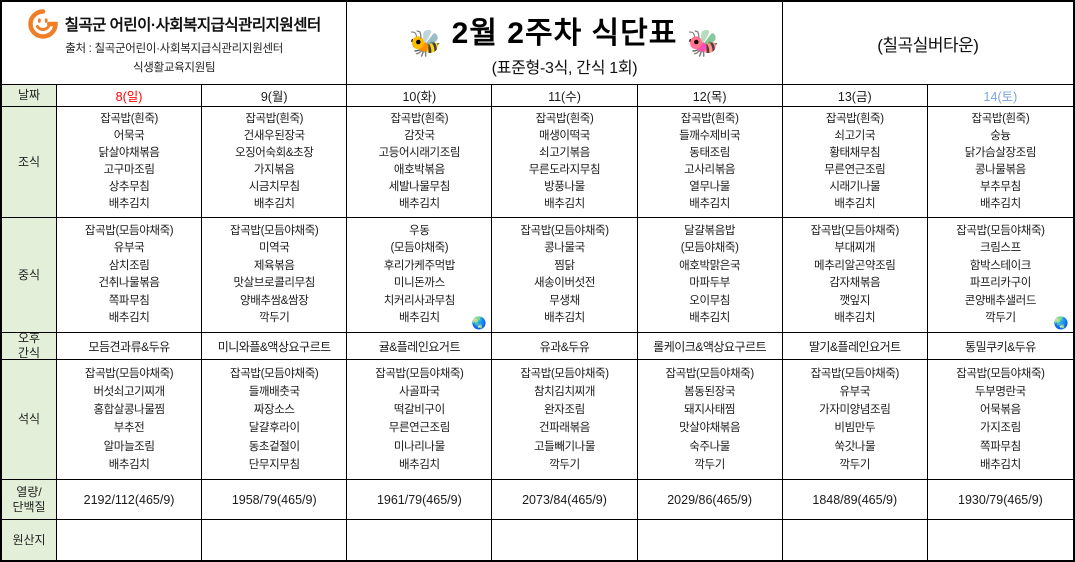  Describe the element at coordinates (274, 391) in the screenshot. I see `menu-item: 들깨배춧국` at that location.